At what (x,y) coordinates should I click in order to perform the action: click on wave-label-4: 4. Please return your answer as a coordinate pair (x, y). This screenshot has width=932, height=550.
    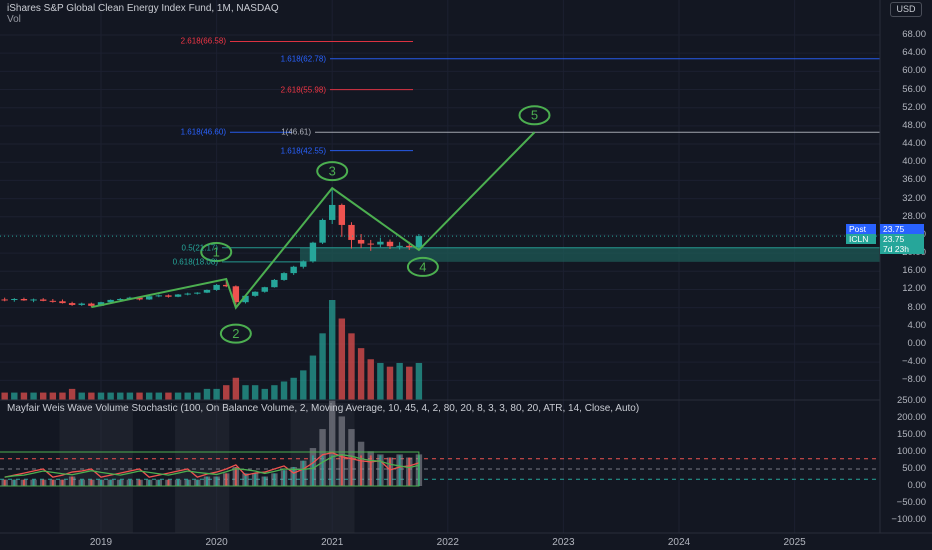
    Looking at the image, I should click on (422, 266).